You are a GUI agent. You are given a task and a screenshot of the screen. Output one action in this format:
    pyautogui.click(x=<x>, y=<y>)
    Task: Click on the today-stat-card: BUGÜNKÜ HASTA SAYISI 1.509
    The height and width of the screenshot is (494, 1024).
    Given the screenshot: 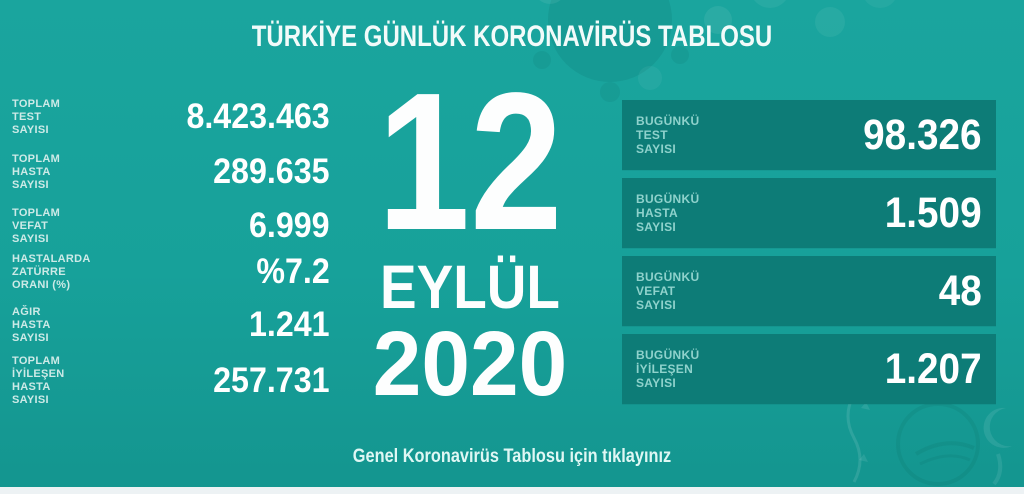 What is the action you would take?
    pyautogui.click(x=809, y=213)
    